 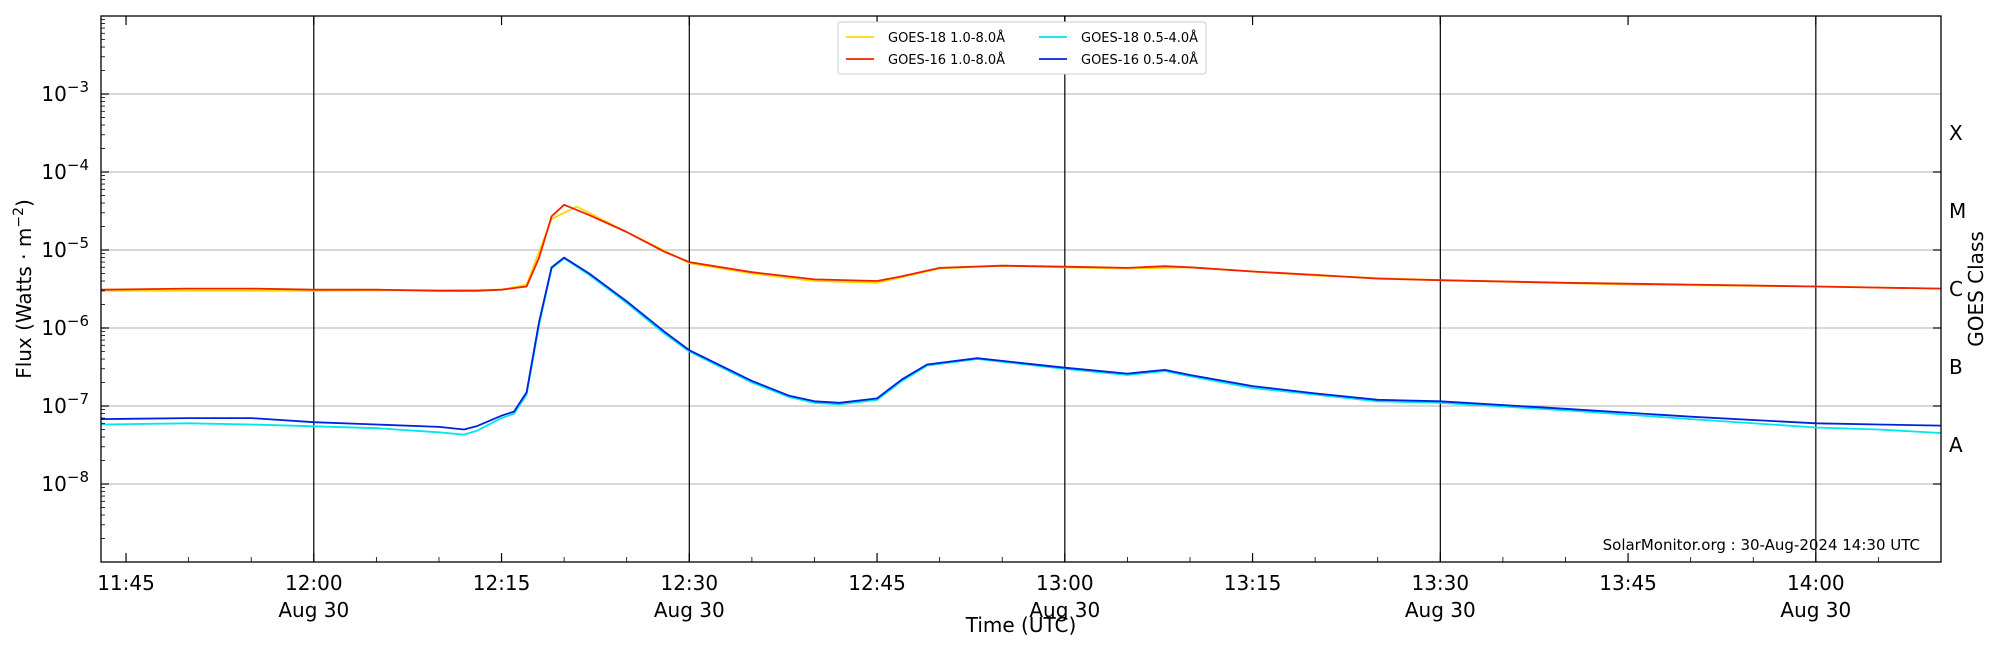 I want to click on x-tick-label: 13:15, so click(x=1253, y=583).